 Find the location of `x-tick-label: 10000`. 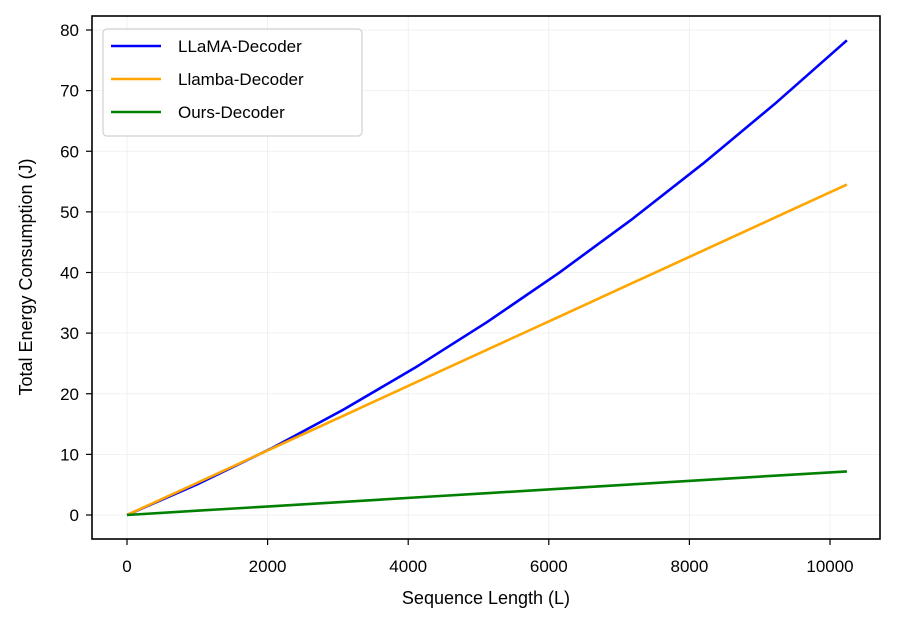

x-tick-label: 10000 is located at coordinates (829, 566).